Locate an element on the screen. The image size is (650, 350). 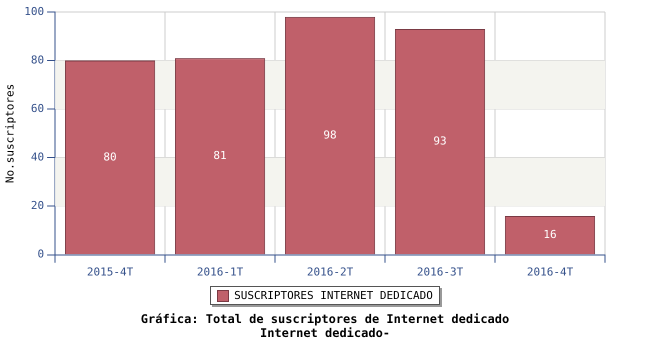
y-tick-label: 60 is located at coordinates (37, 108).